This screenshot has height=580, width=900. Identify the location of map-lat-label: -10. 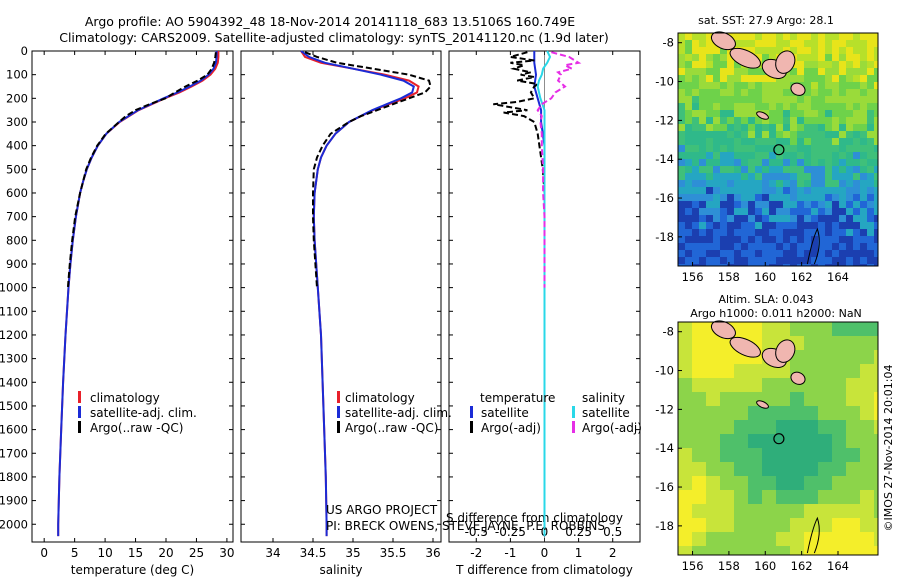
(664, 82).